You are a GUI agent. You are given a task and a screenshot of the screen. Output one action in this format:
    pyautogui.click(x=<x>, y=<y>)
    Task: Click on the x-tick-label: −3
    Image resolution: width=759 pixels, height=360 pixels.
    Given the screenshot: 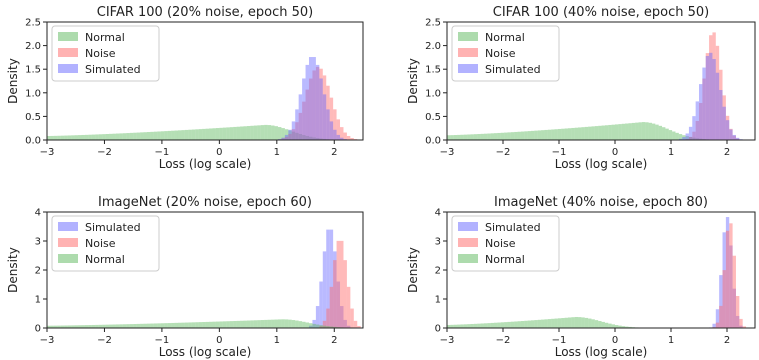 What is the action you would take?
    pyautogui.click(x=447, y=152)
    